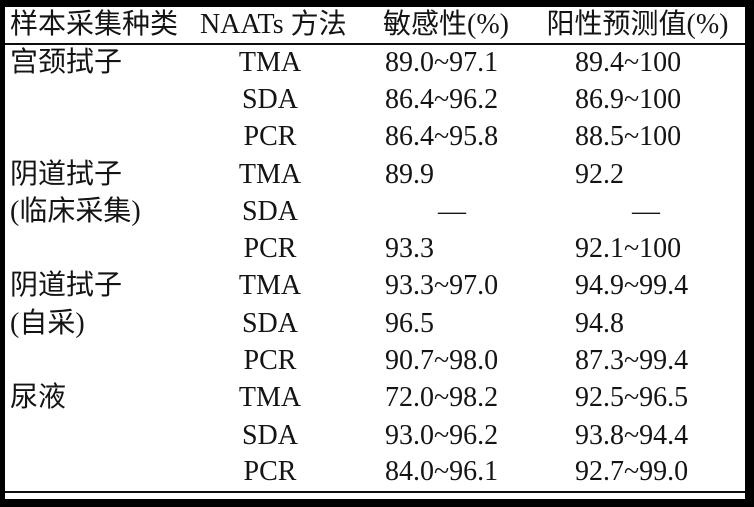 Image resolution: width=754 pixels, height=507 pixels. What do you see at coordinates (273, 26) in the screenshot?
I see `column-header-method: NAATs 方法` at bounding box center [273, 26].